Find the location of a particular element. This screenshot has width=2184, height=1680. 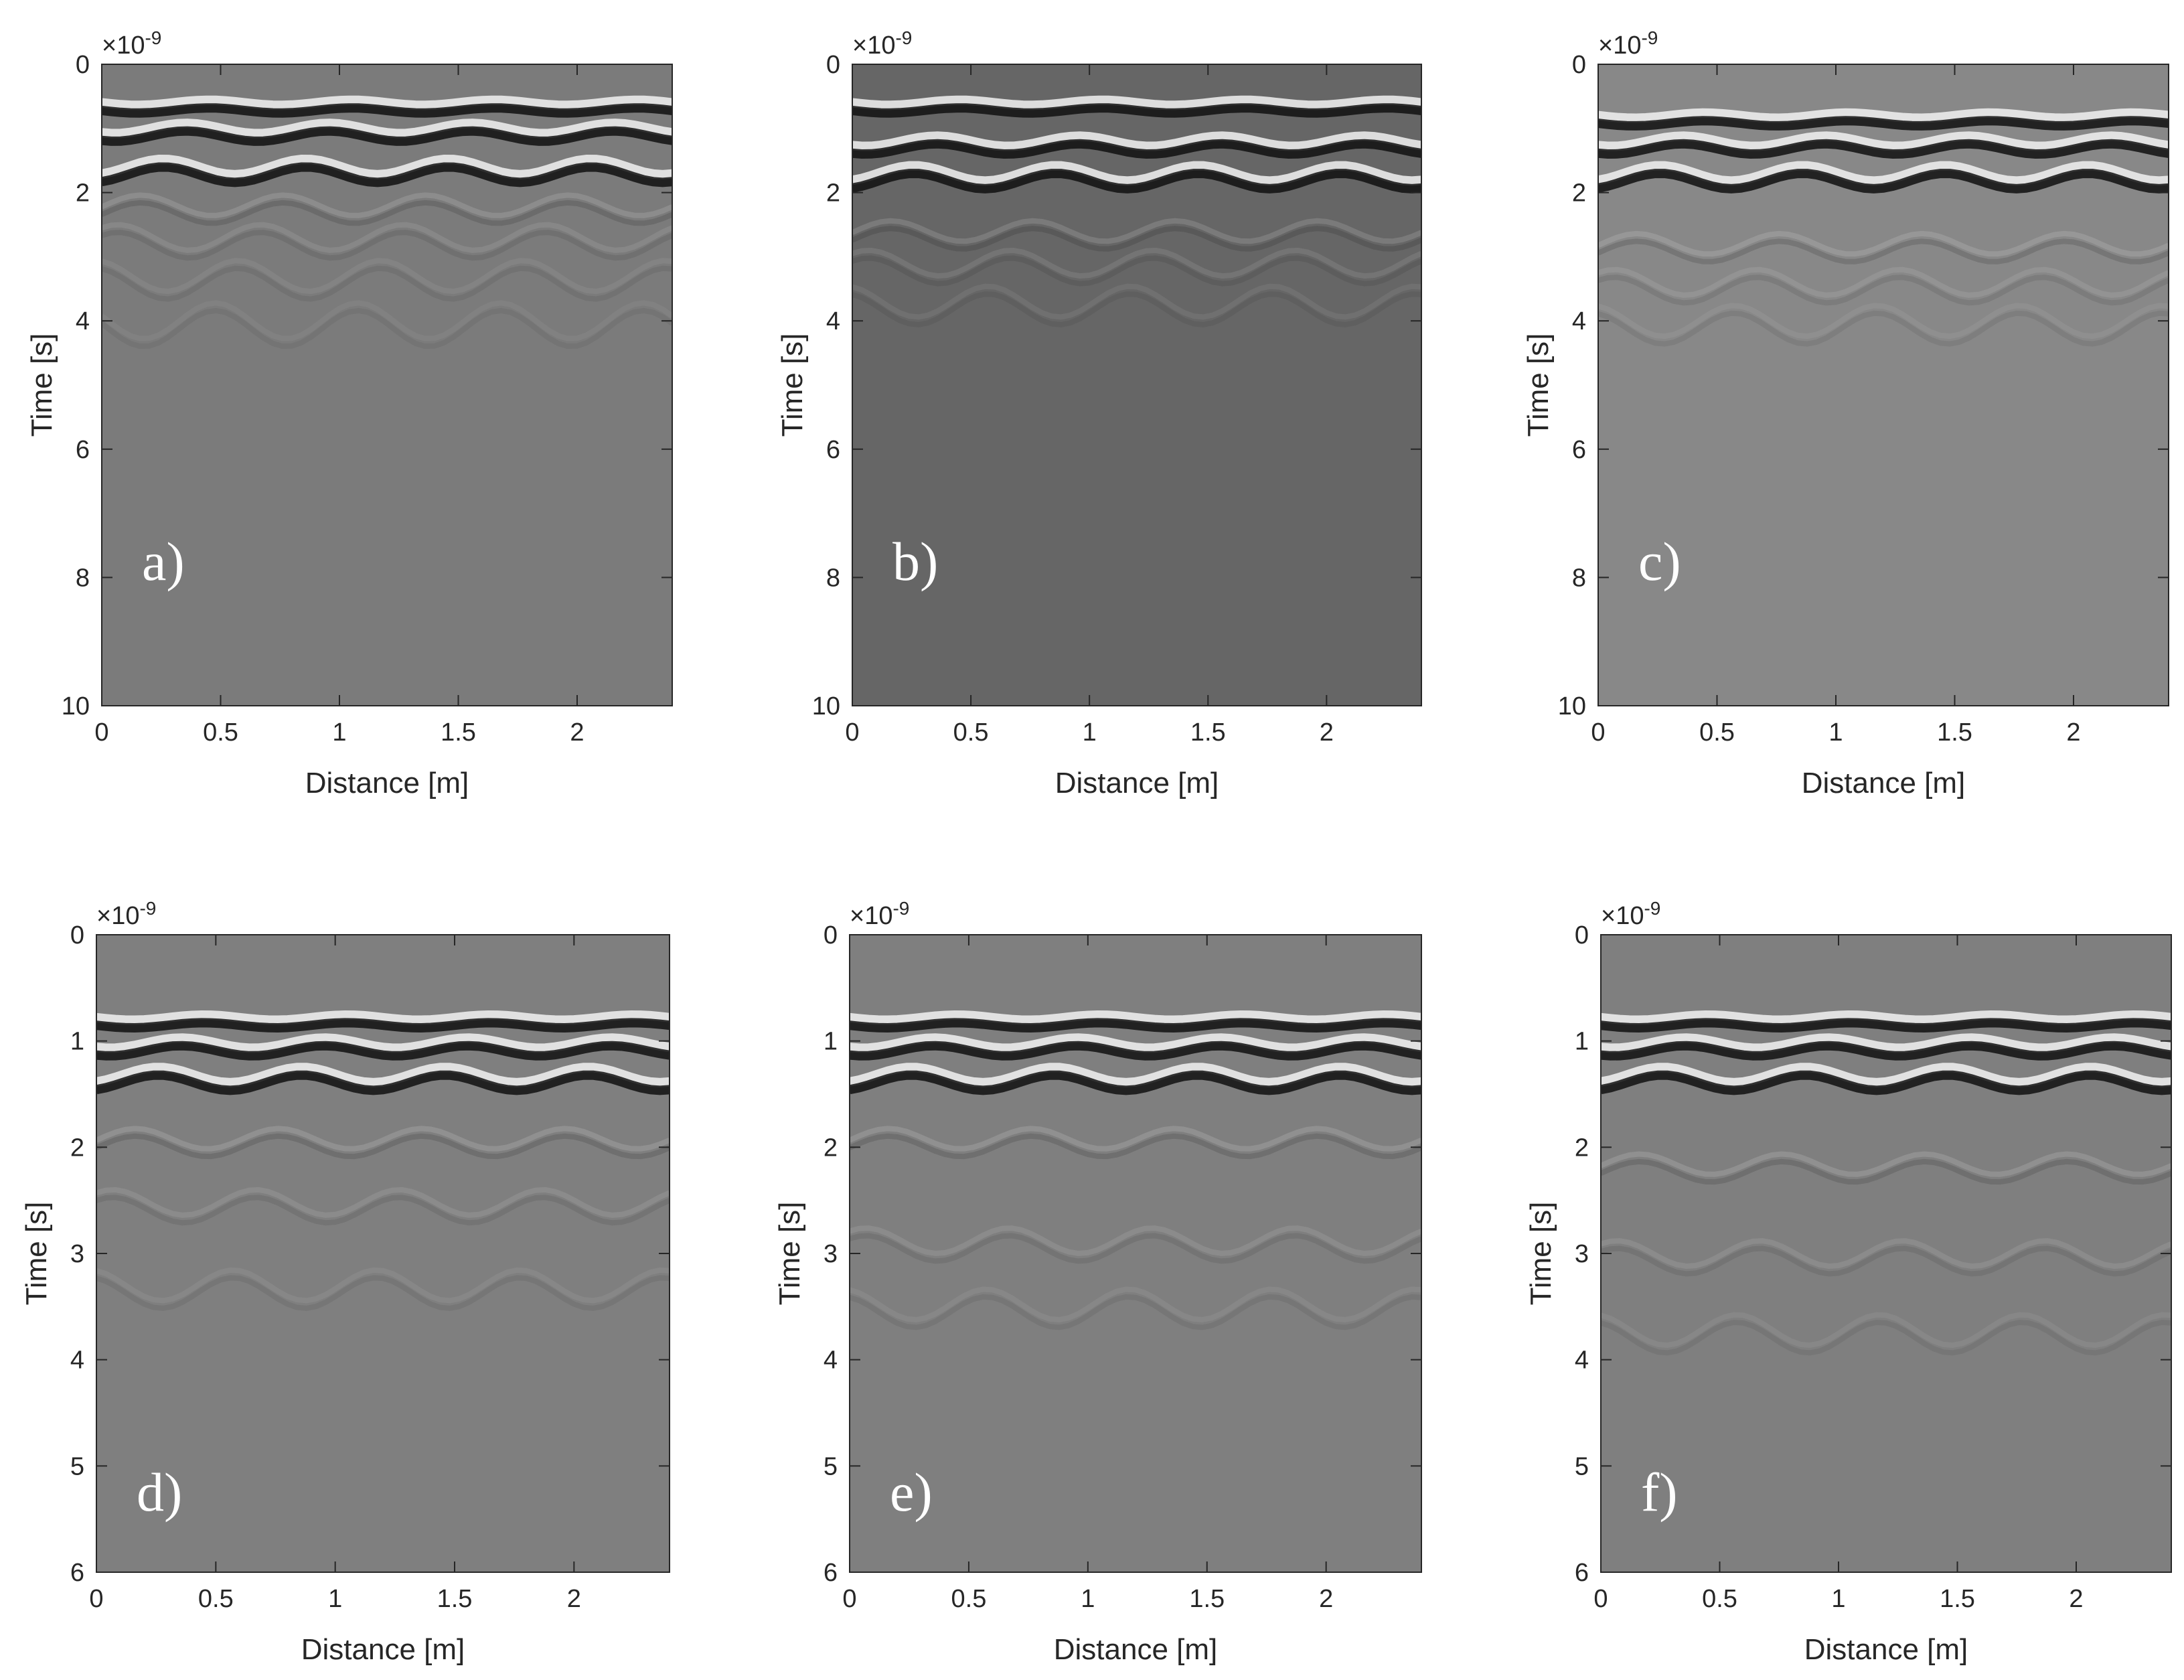

panel-label: f) is located at coordinates (1659, 1492).